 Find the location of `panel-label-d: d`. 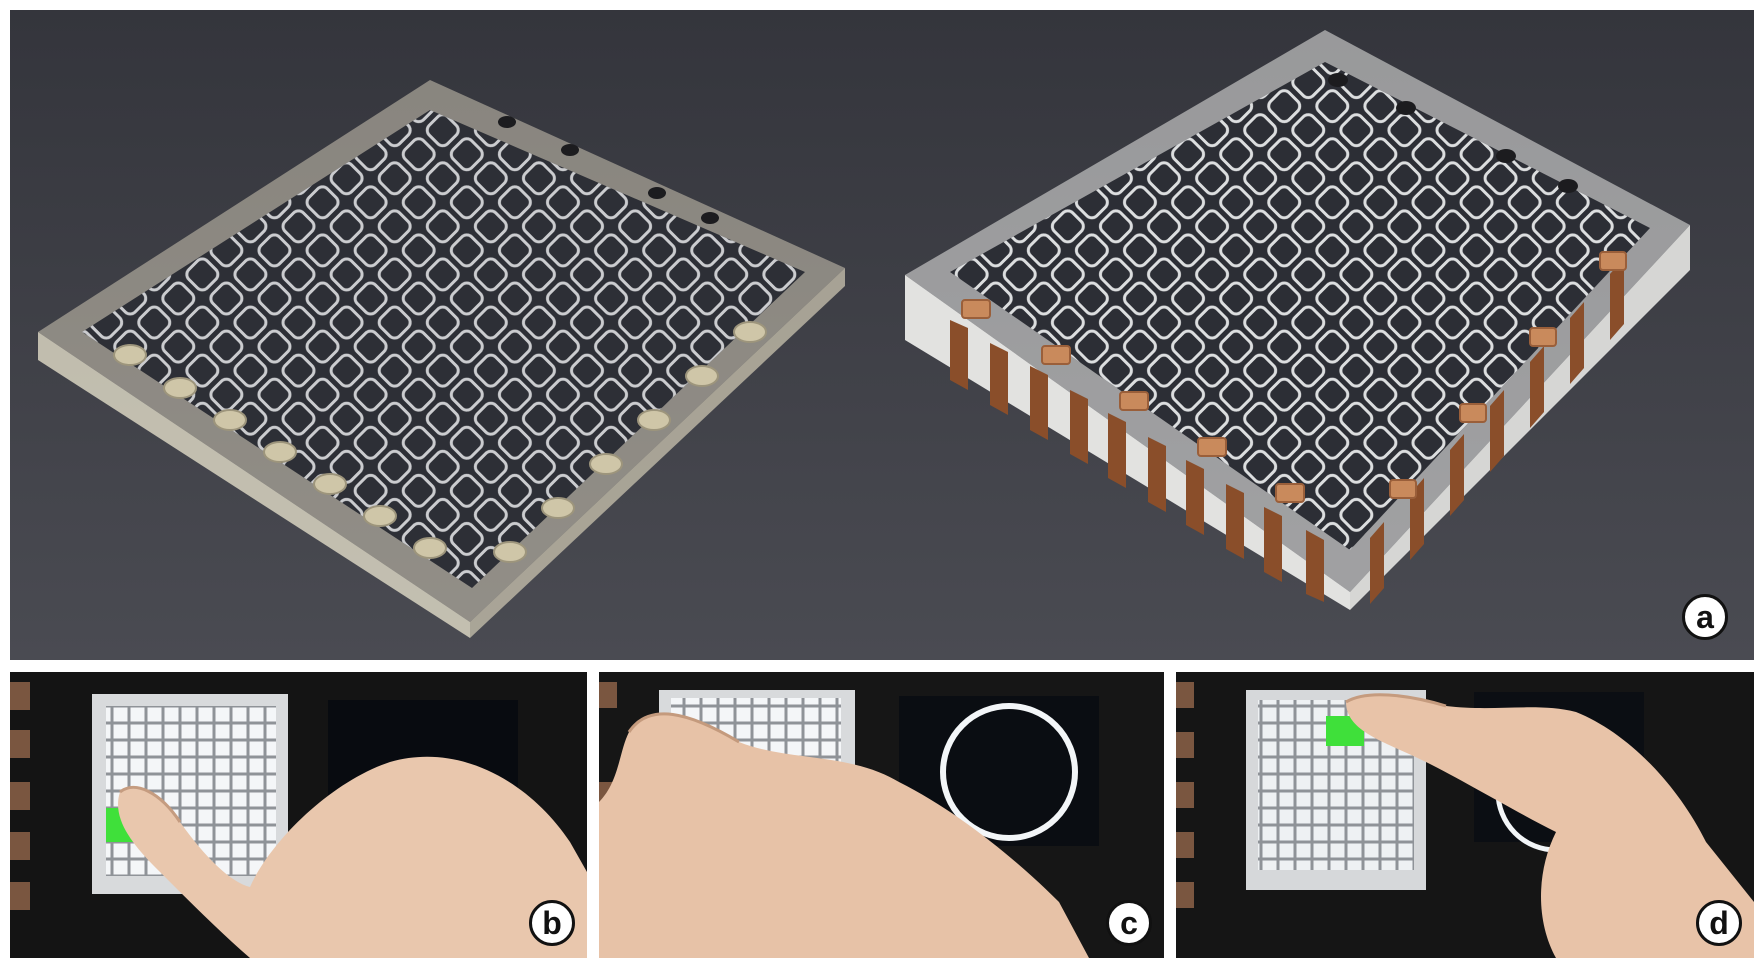

panel-label-d: d is located at coordinates (1719, 923).